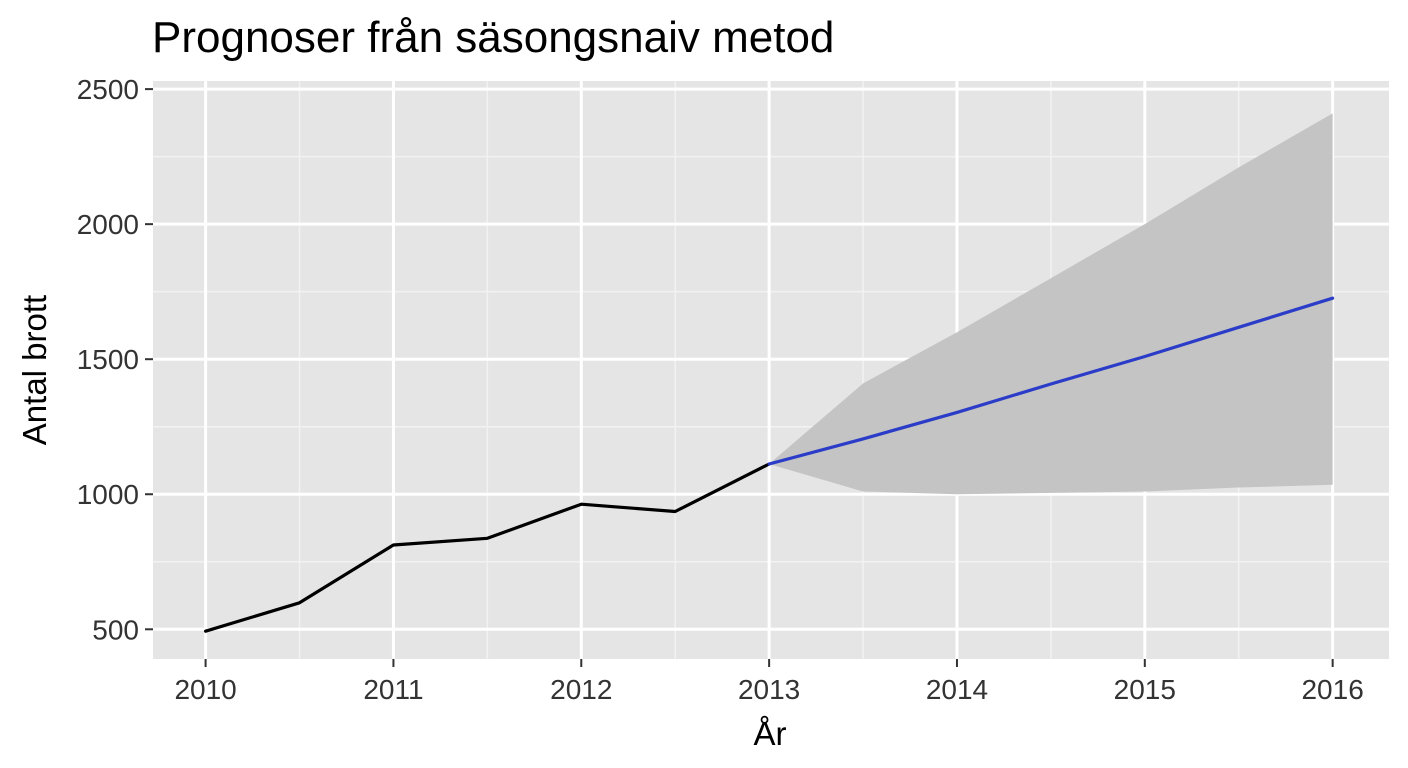 This screenshot has height=768, width=1408. What do you see at coordinates (115, 629) in the screenshot?
I see `y-tick-label: 500` at bounding box center [115, 629].